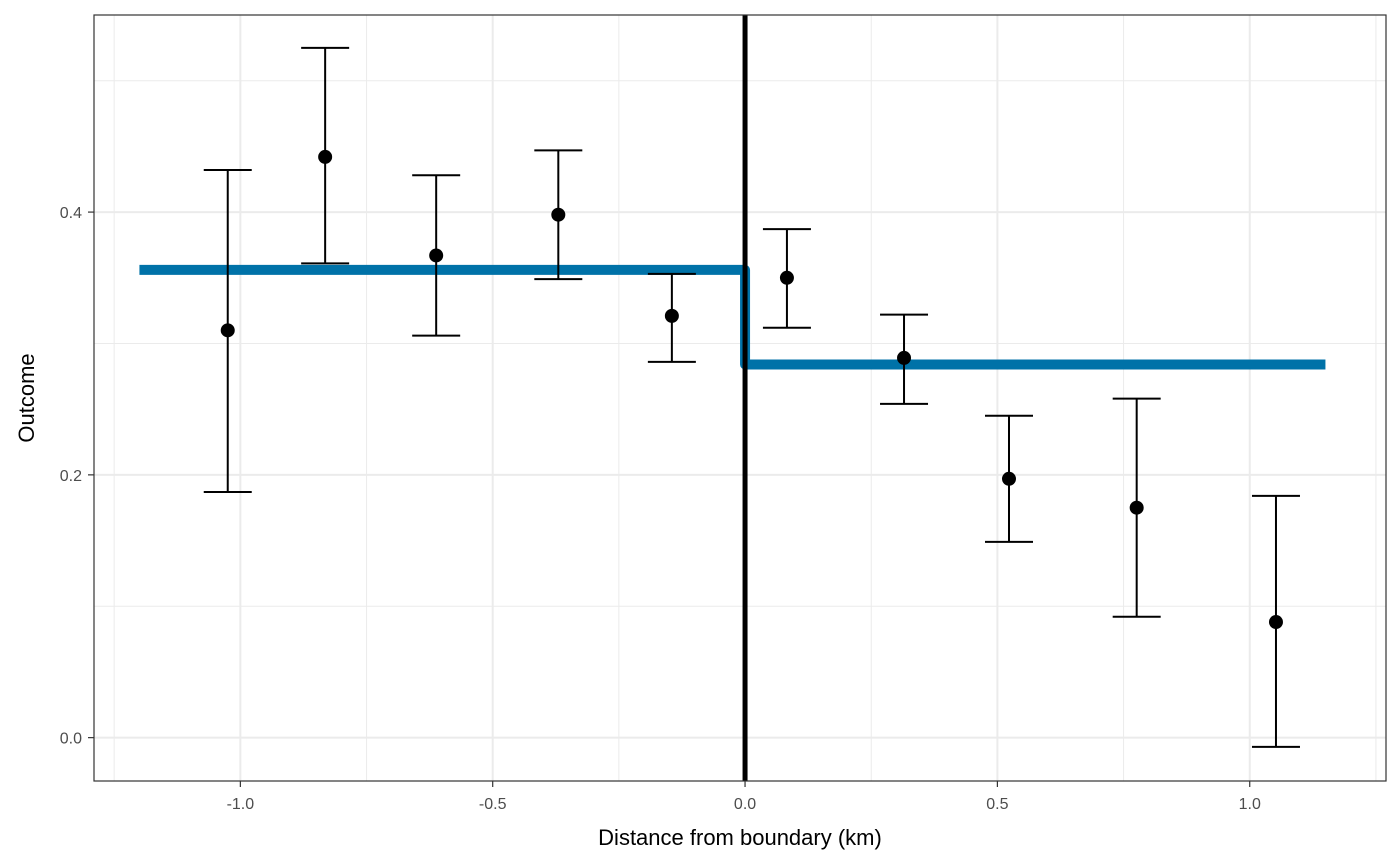 This screenshot has width=1400, height=866. I want to click on y-tick-label: 0.2, so click(71, 476).